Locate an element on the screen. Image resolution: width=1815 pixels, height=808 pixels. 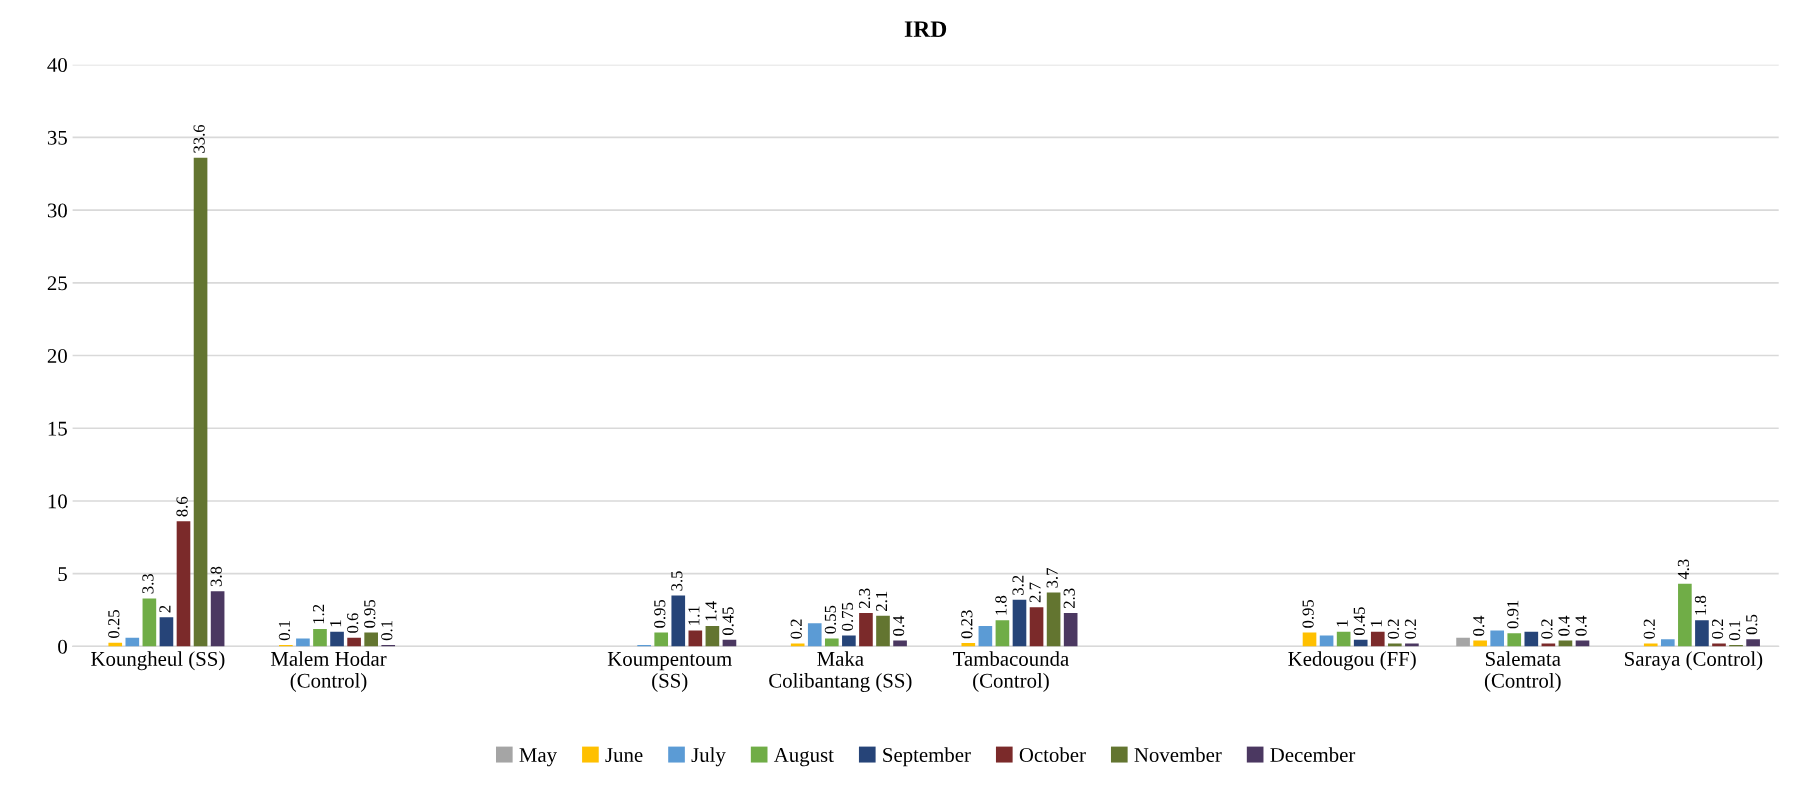
data-label: 33.6 is located at coordinates (199, 138).